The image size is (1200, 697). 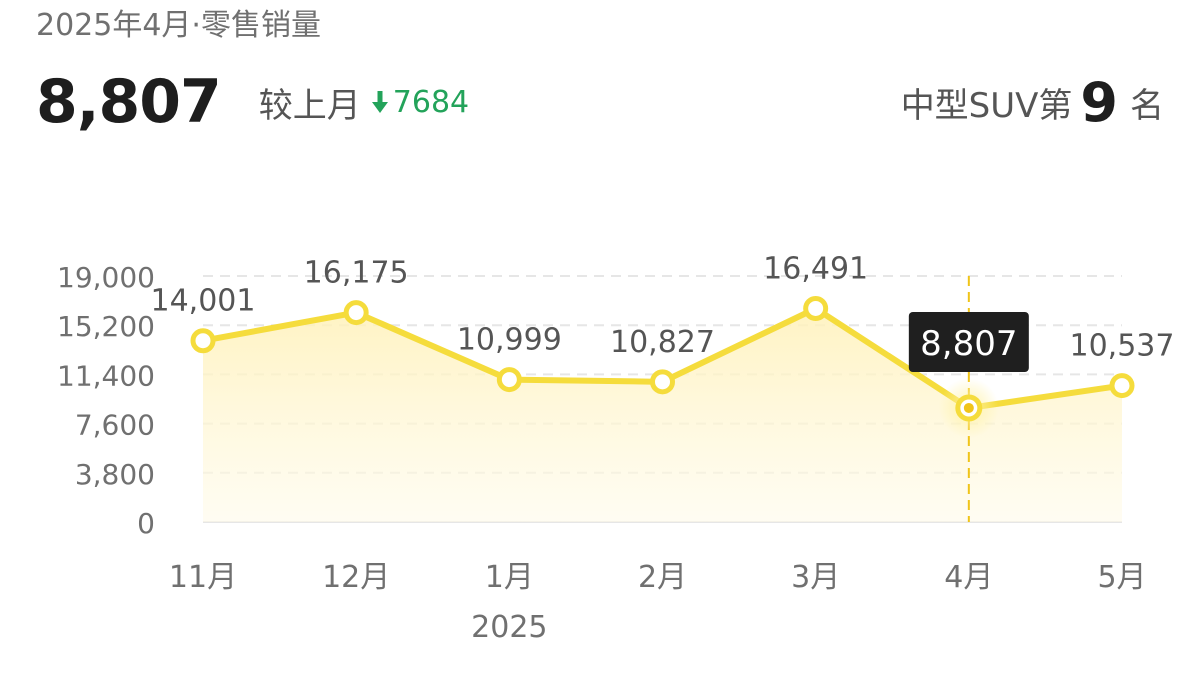 I want to click on rank-prefix: 中型SUV第, so click(x=986, y=105).